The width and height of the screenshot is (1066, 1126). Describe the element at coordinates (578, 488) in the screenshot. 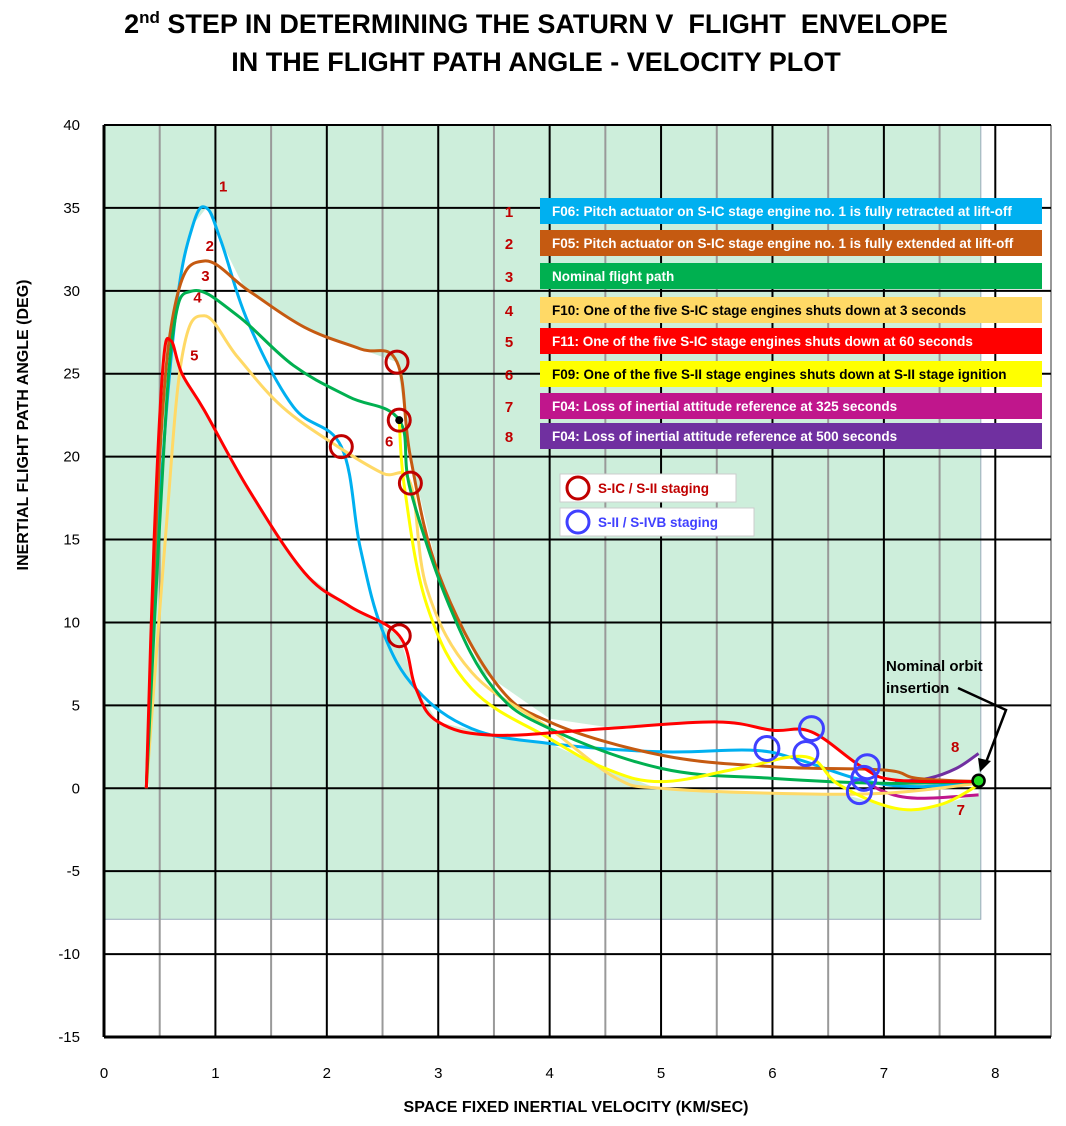

I see `sic-sii-legend-marker` at that location.